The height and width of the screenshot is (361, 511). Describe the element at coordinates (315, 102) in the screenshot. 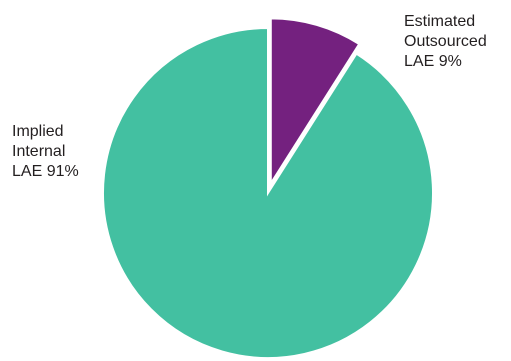

I see `pie-slice-outsourced` at that location.